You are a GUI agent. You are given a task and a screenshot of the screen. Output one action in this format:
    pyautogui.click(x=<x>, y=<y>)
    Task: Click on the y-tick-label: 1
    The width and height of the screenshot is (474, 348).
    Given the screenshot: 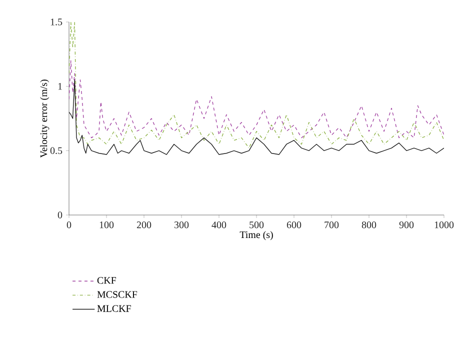 What is the action you would take?
    pyautogui.click(x=60, y=86)
    